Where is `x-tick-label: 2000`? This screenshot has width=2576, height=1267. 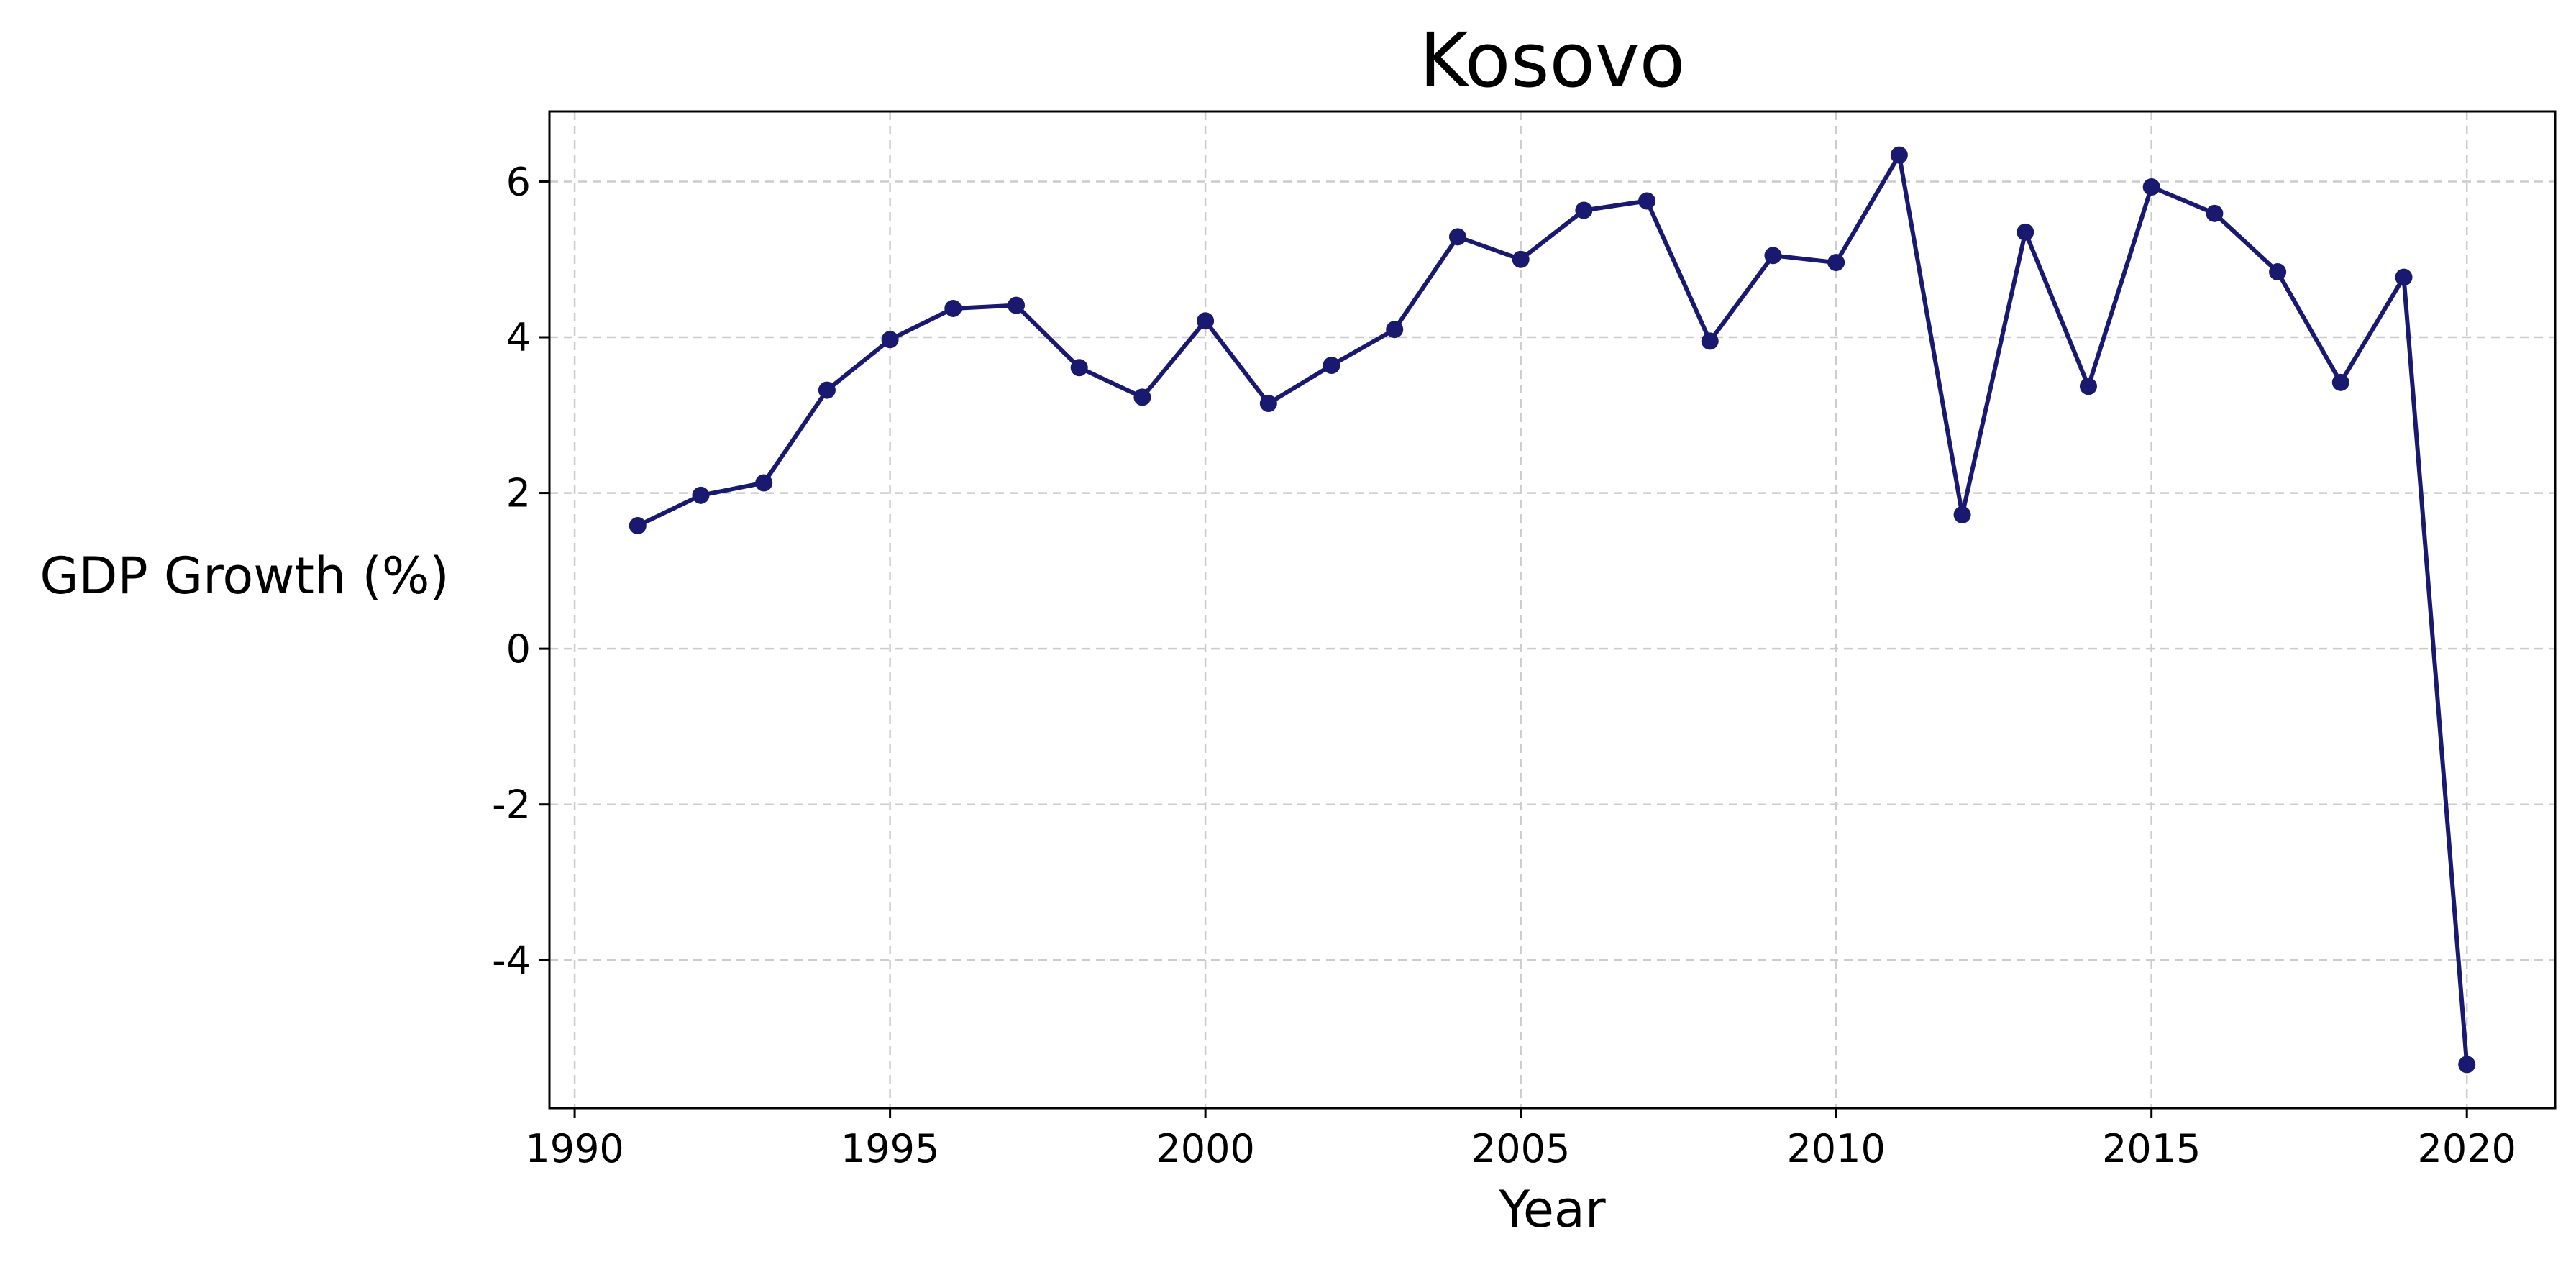 x-tick-label: 2000 is located at coordinates (1205, 1148).